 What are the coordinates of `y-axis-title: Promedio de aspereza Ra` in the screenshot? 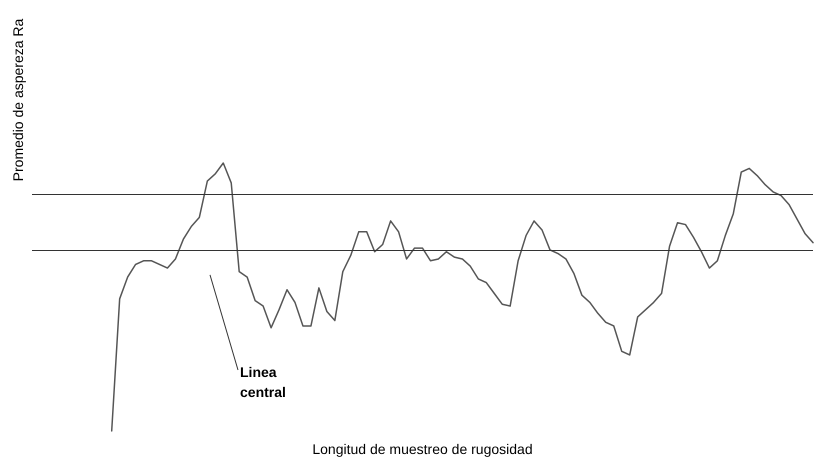 It's located at (18, 100).